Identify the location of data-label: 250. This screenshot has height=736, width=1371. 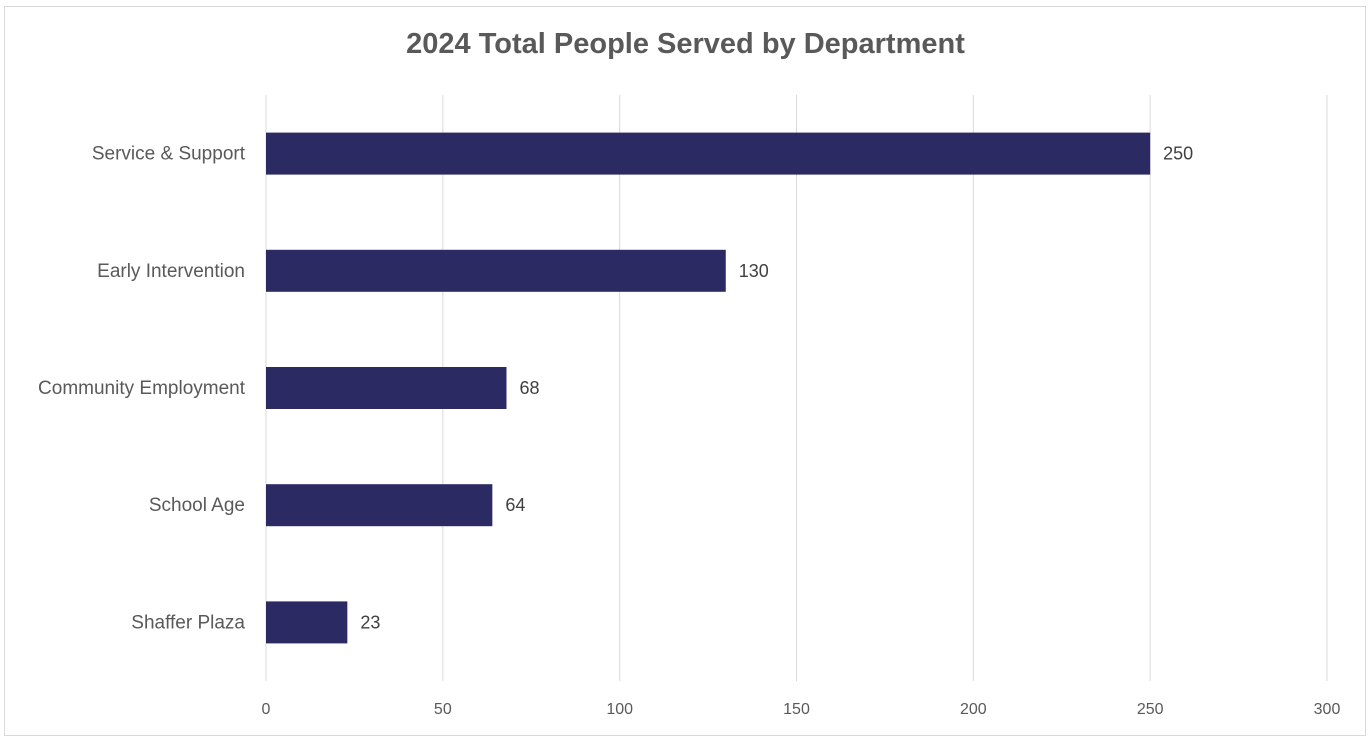
(1178, 154).